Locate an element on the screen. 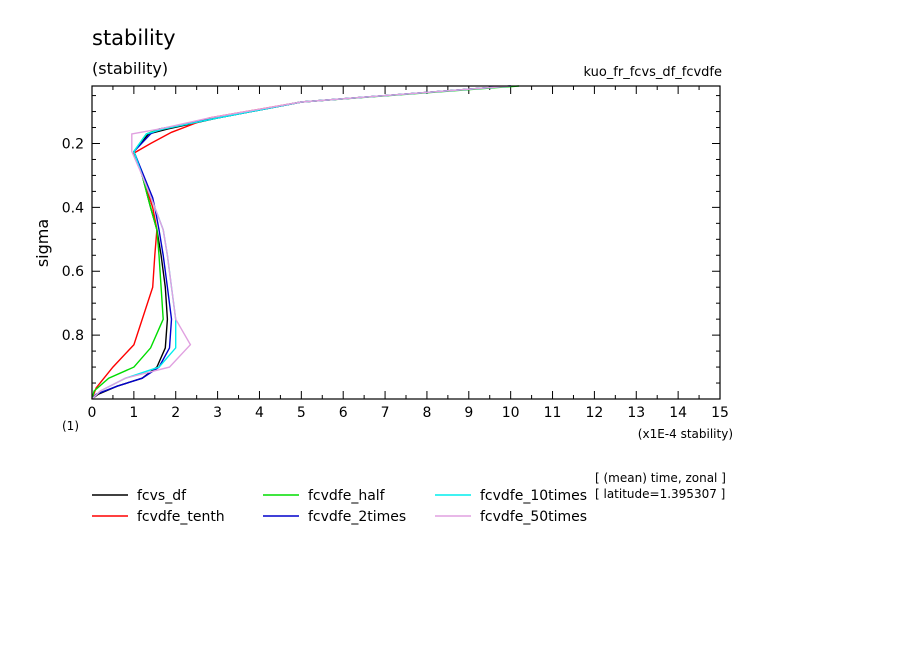  legend-label: fcvdfe_half is located at coordinates (347, 496).